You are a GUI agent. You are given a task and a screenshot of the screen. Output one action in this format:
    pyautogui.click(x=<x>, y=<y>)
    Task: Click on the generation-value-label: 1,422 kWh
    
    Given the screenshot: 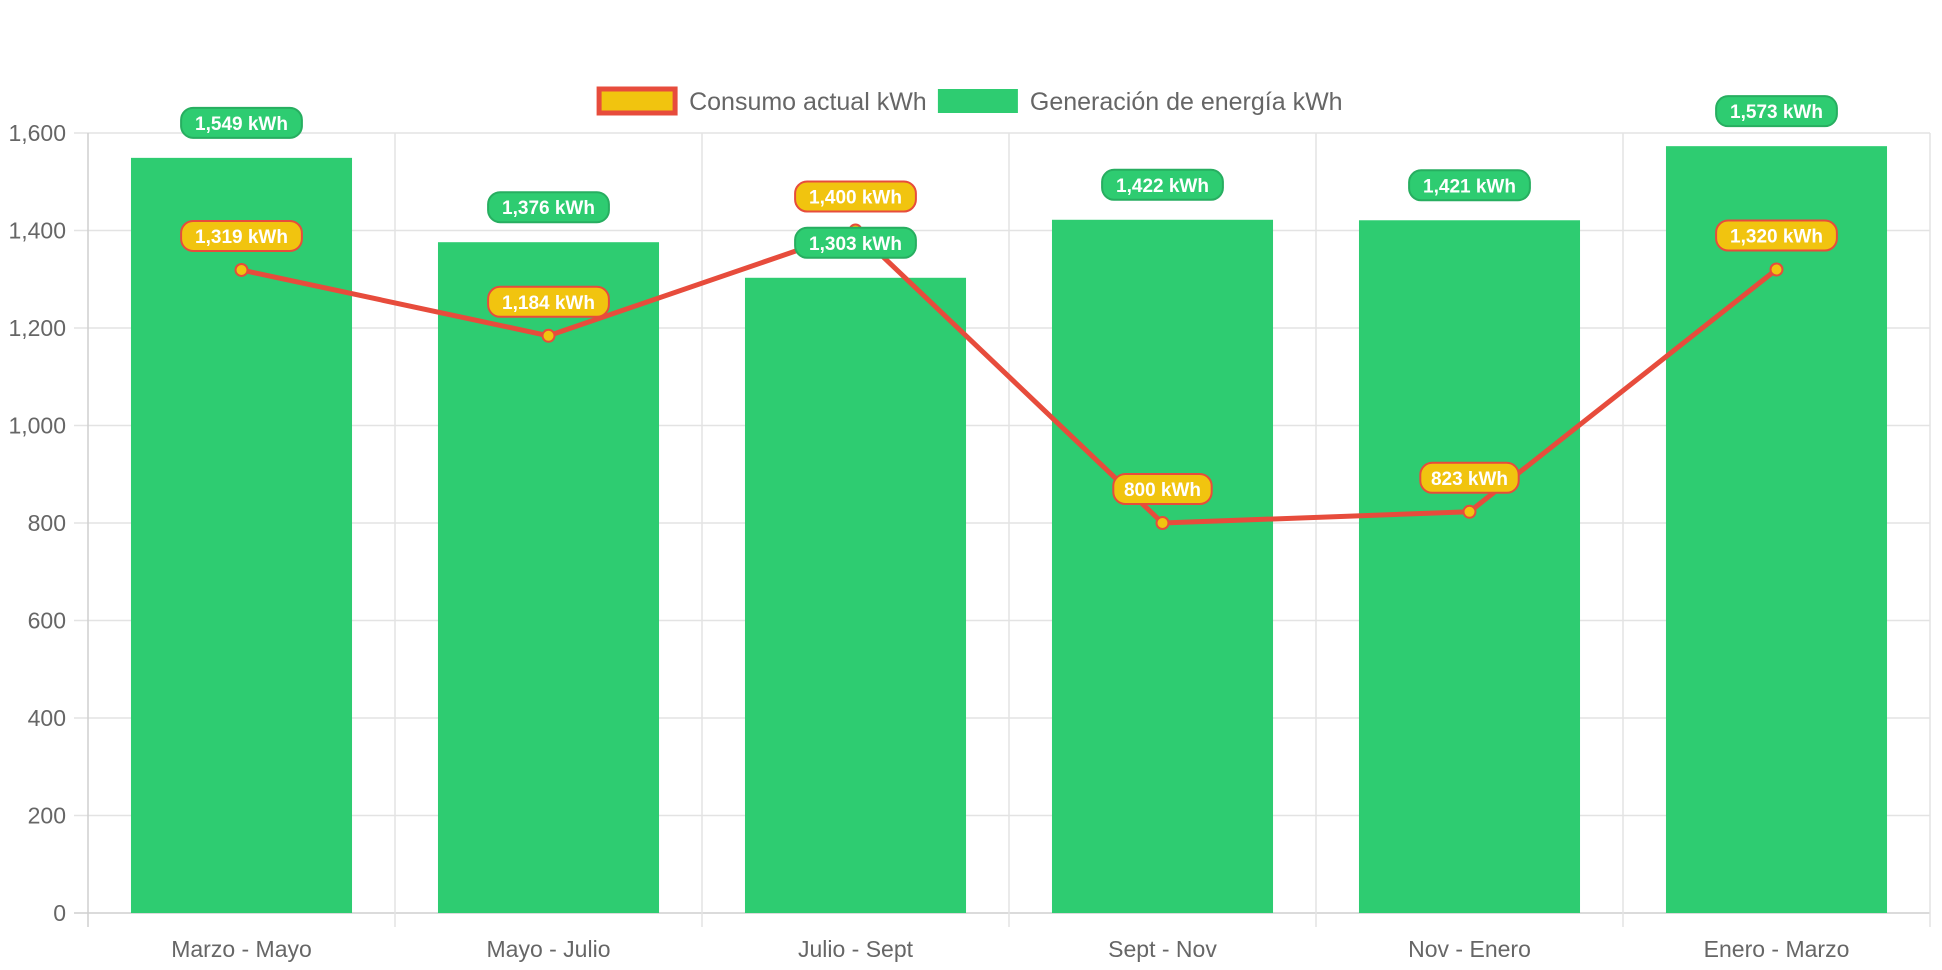 What is the action you would take?
    pyautogui.click(x=1162, y=186)
    